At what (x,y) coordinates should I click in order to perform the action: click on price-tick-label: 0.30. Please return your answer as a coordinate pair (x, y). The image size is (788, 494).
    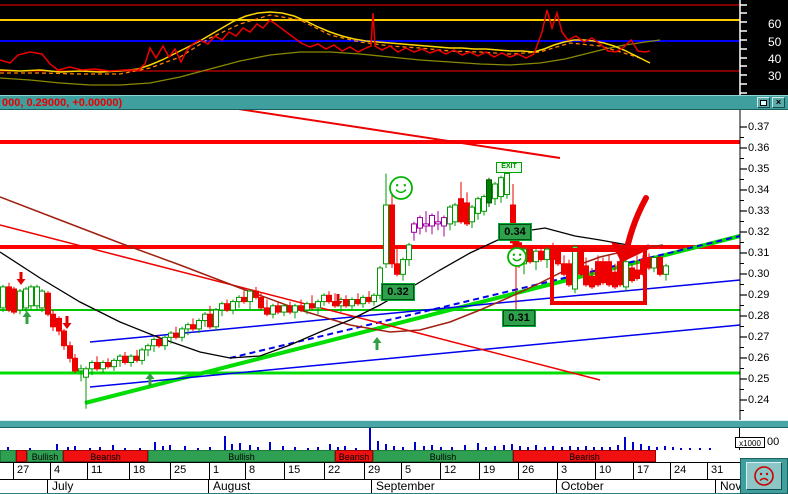
    Looking at the image, I should click on (759, 274).